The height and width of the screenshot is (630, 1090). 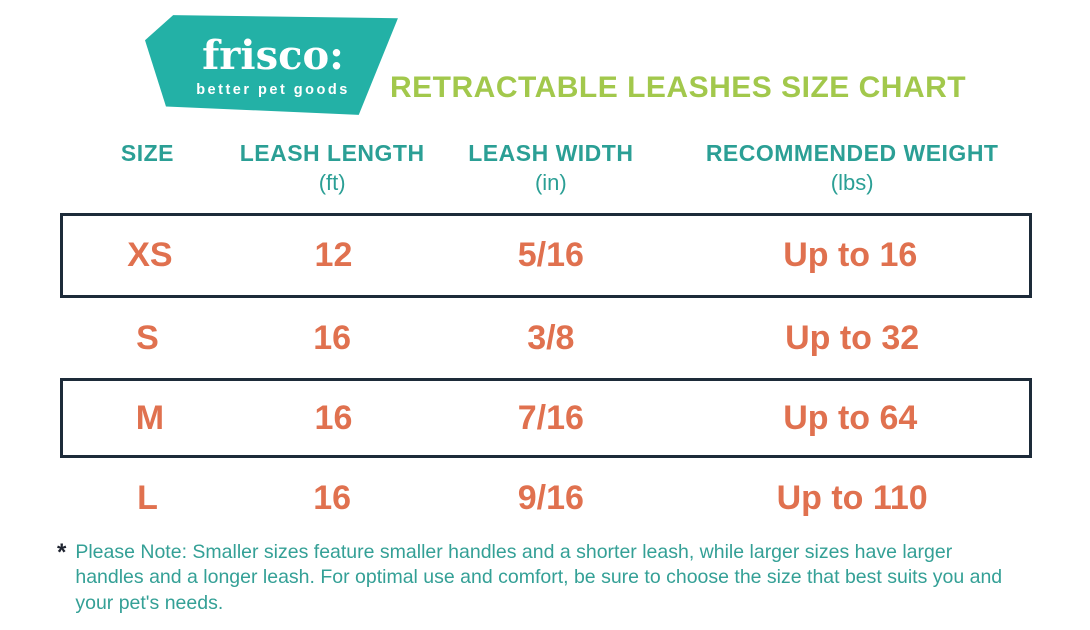 I want to click on column-header-unit: (in), so click(x=550, y=182).